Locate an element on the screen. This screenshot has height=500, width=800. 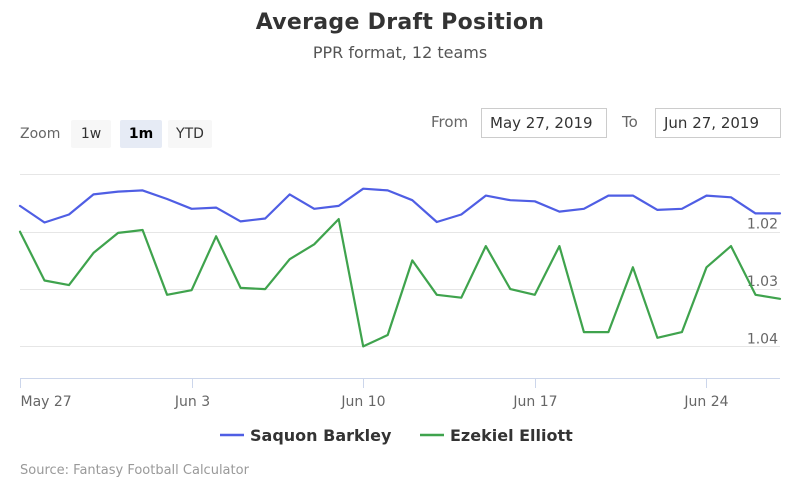
x-tick-label: Jun 10 is located at coordinates (362, 402).